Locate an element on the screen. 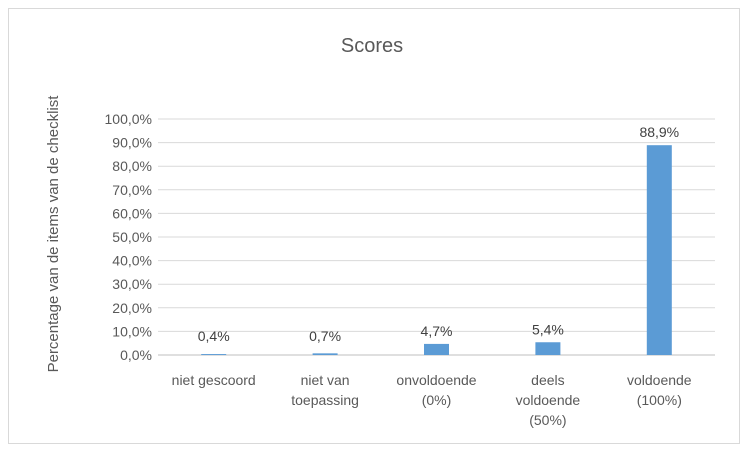 This screenshot has width=750, height=453. y-tick-label: 0,0% is located at coordinates (136, 355).